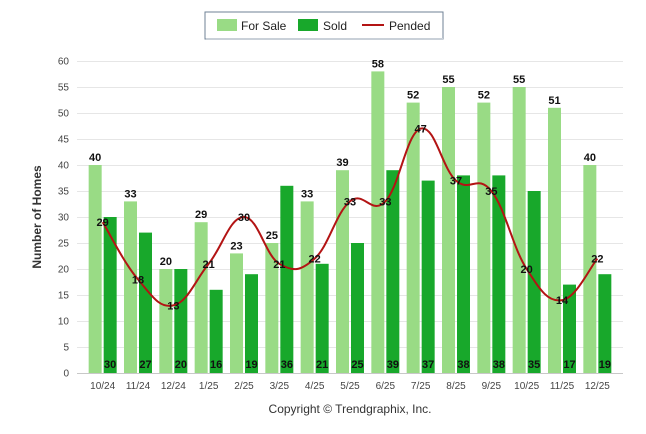 The image size is (646, 434). Describe the element at coordinates (37, 217) in the screenshot. I see `y-axis-title: Number of Homes` at that location.